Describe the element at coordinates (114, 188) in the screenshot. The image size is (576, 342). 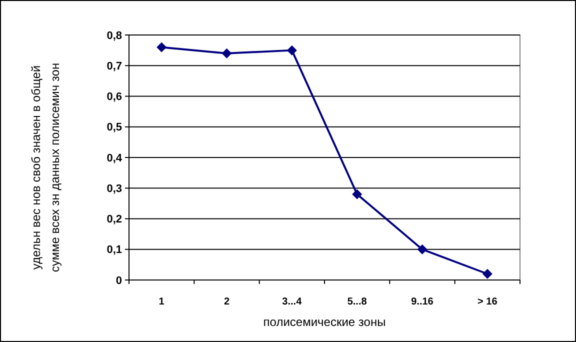
I see `y-tick-label: 0,3` at that location.